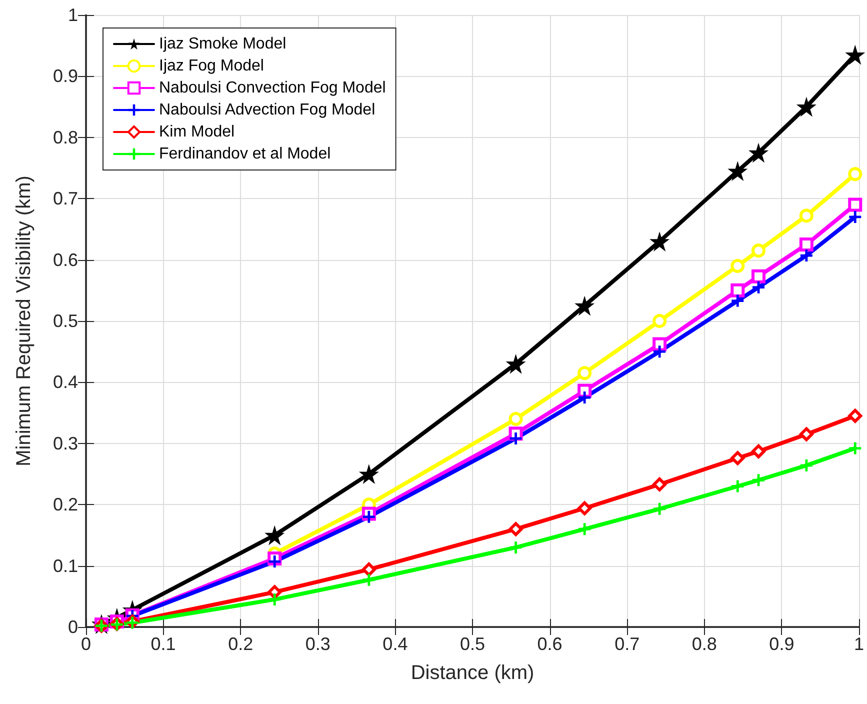 Image resolution: width=867 pixels, height=704 pixels. Describe the element at coordinates (65, 76) in the screenshot. I see `y-tick-label: 0.9` at that location.